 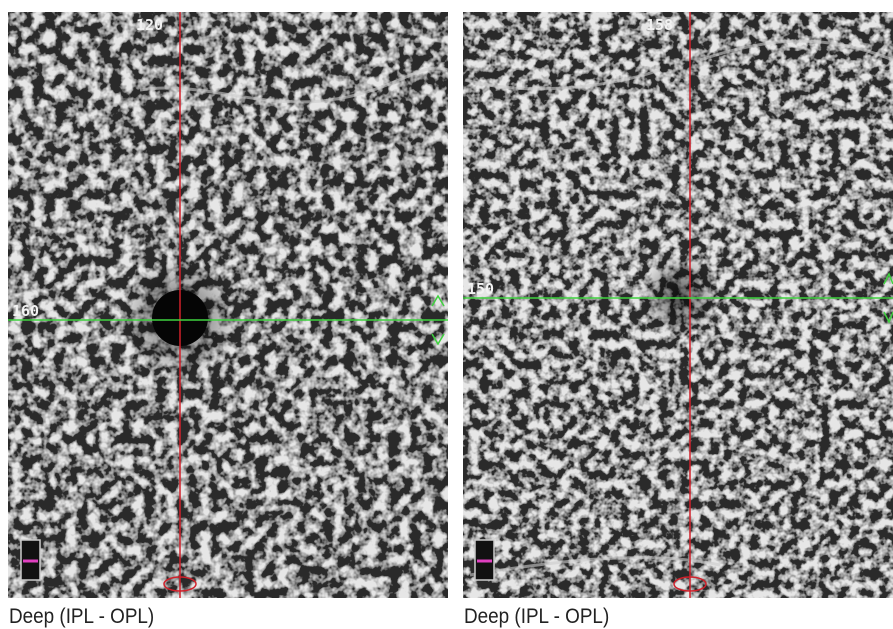 What do you see at coordinates (659, 25) in the screenshot?
I see `cursor-label: 158` at bounding box center [659, 25].